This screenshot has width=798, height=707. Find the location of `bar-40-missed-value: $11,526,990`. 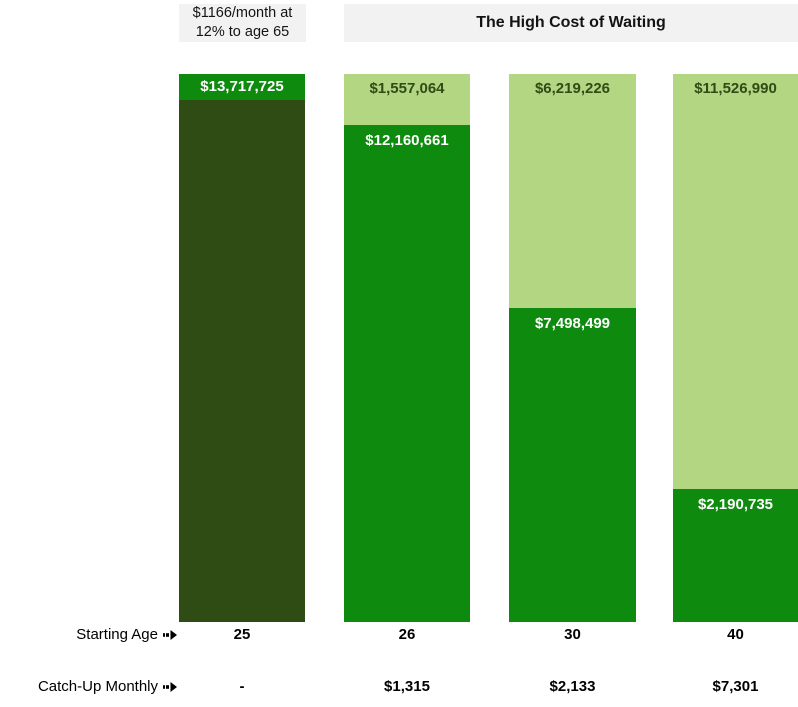

bar-40-missed-value: $11,526,990 is located at coordinates (735, 88).